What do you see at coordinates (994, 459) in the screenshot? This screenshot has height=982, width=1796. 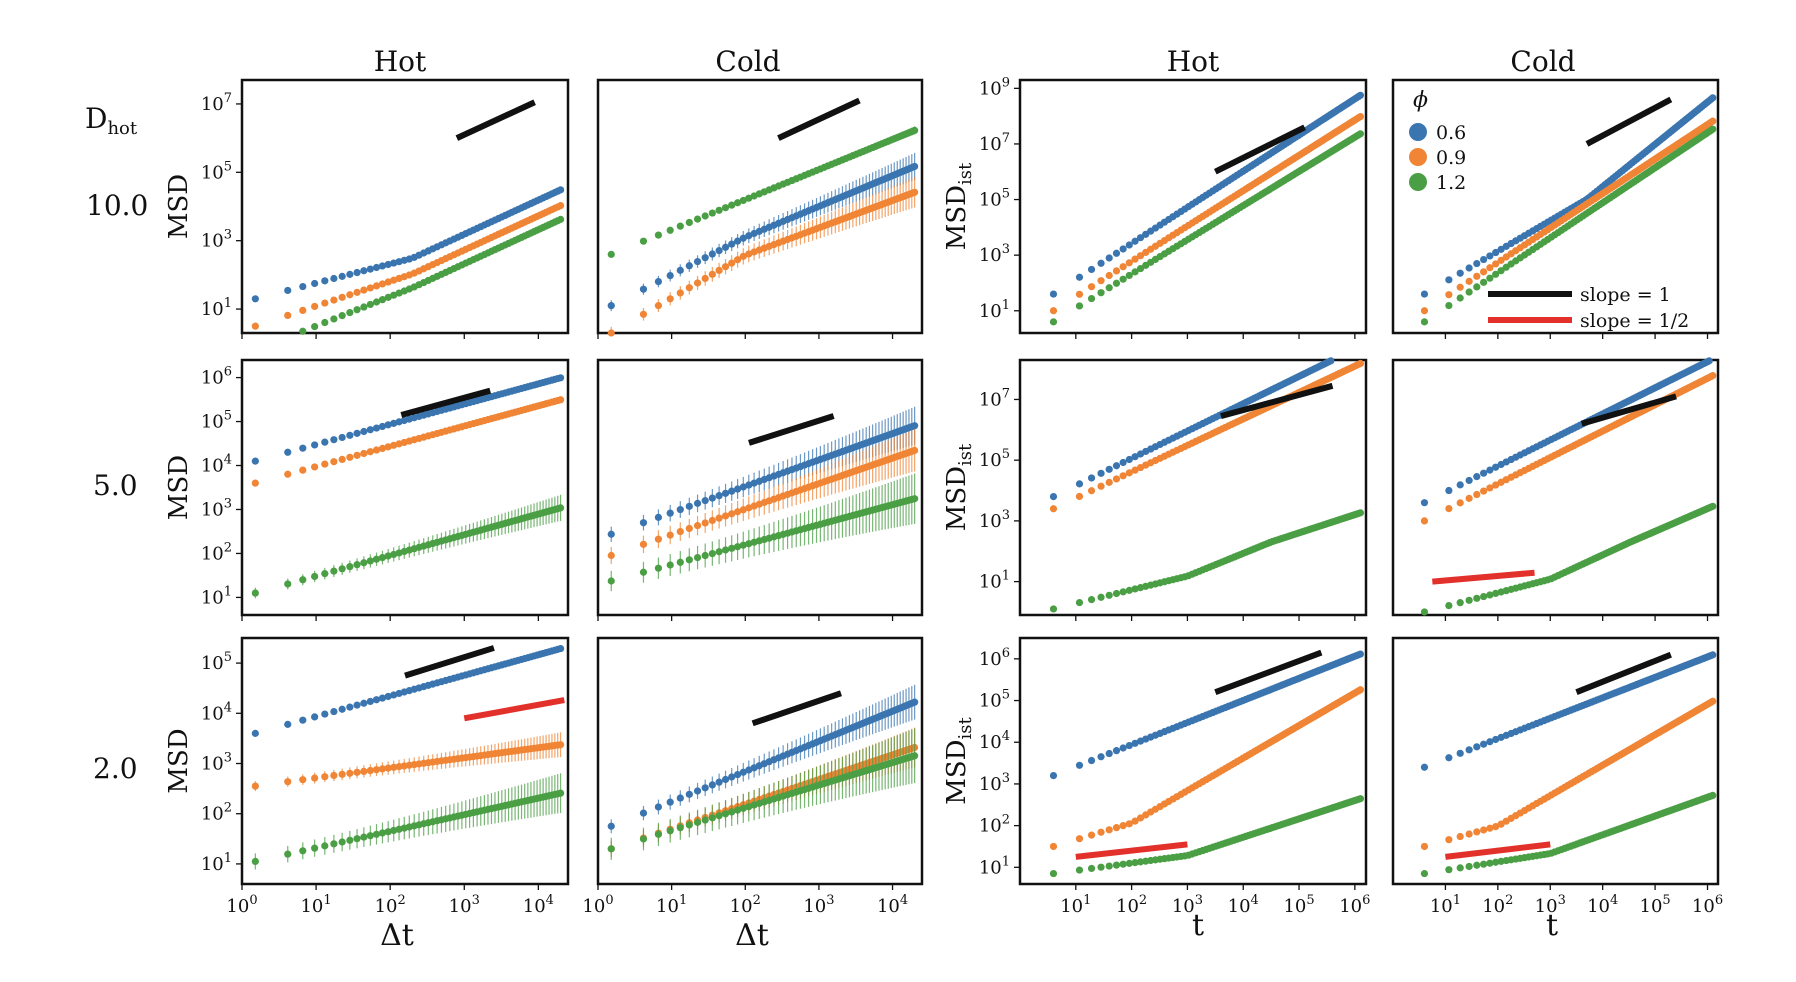 I see `y-tick-label: 10⁵` at bounding box center [994, 459].